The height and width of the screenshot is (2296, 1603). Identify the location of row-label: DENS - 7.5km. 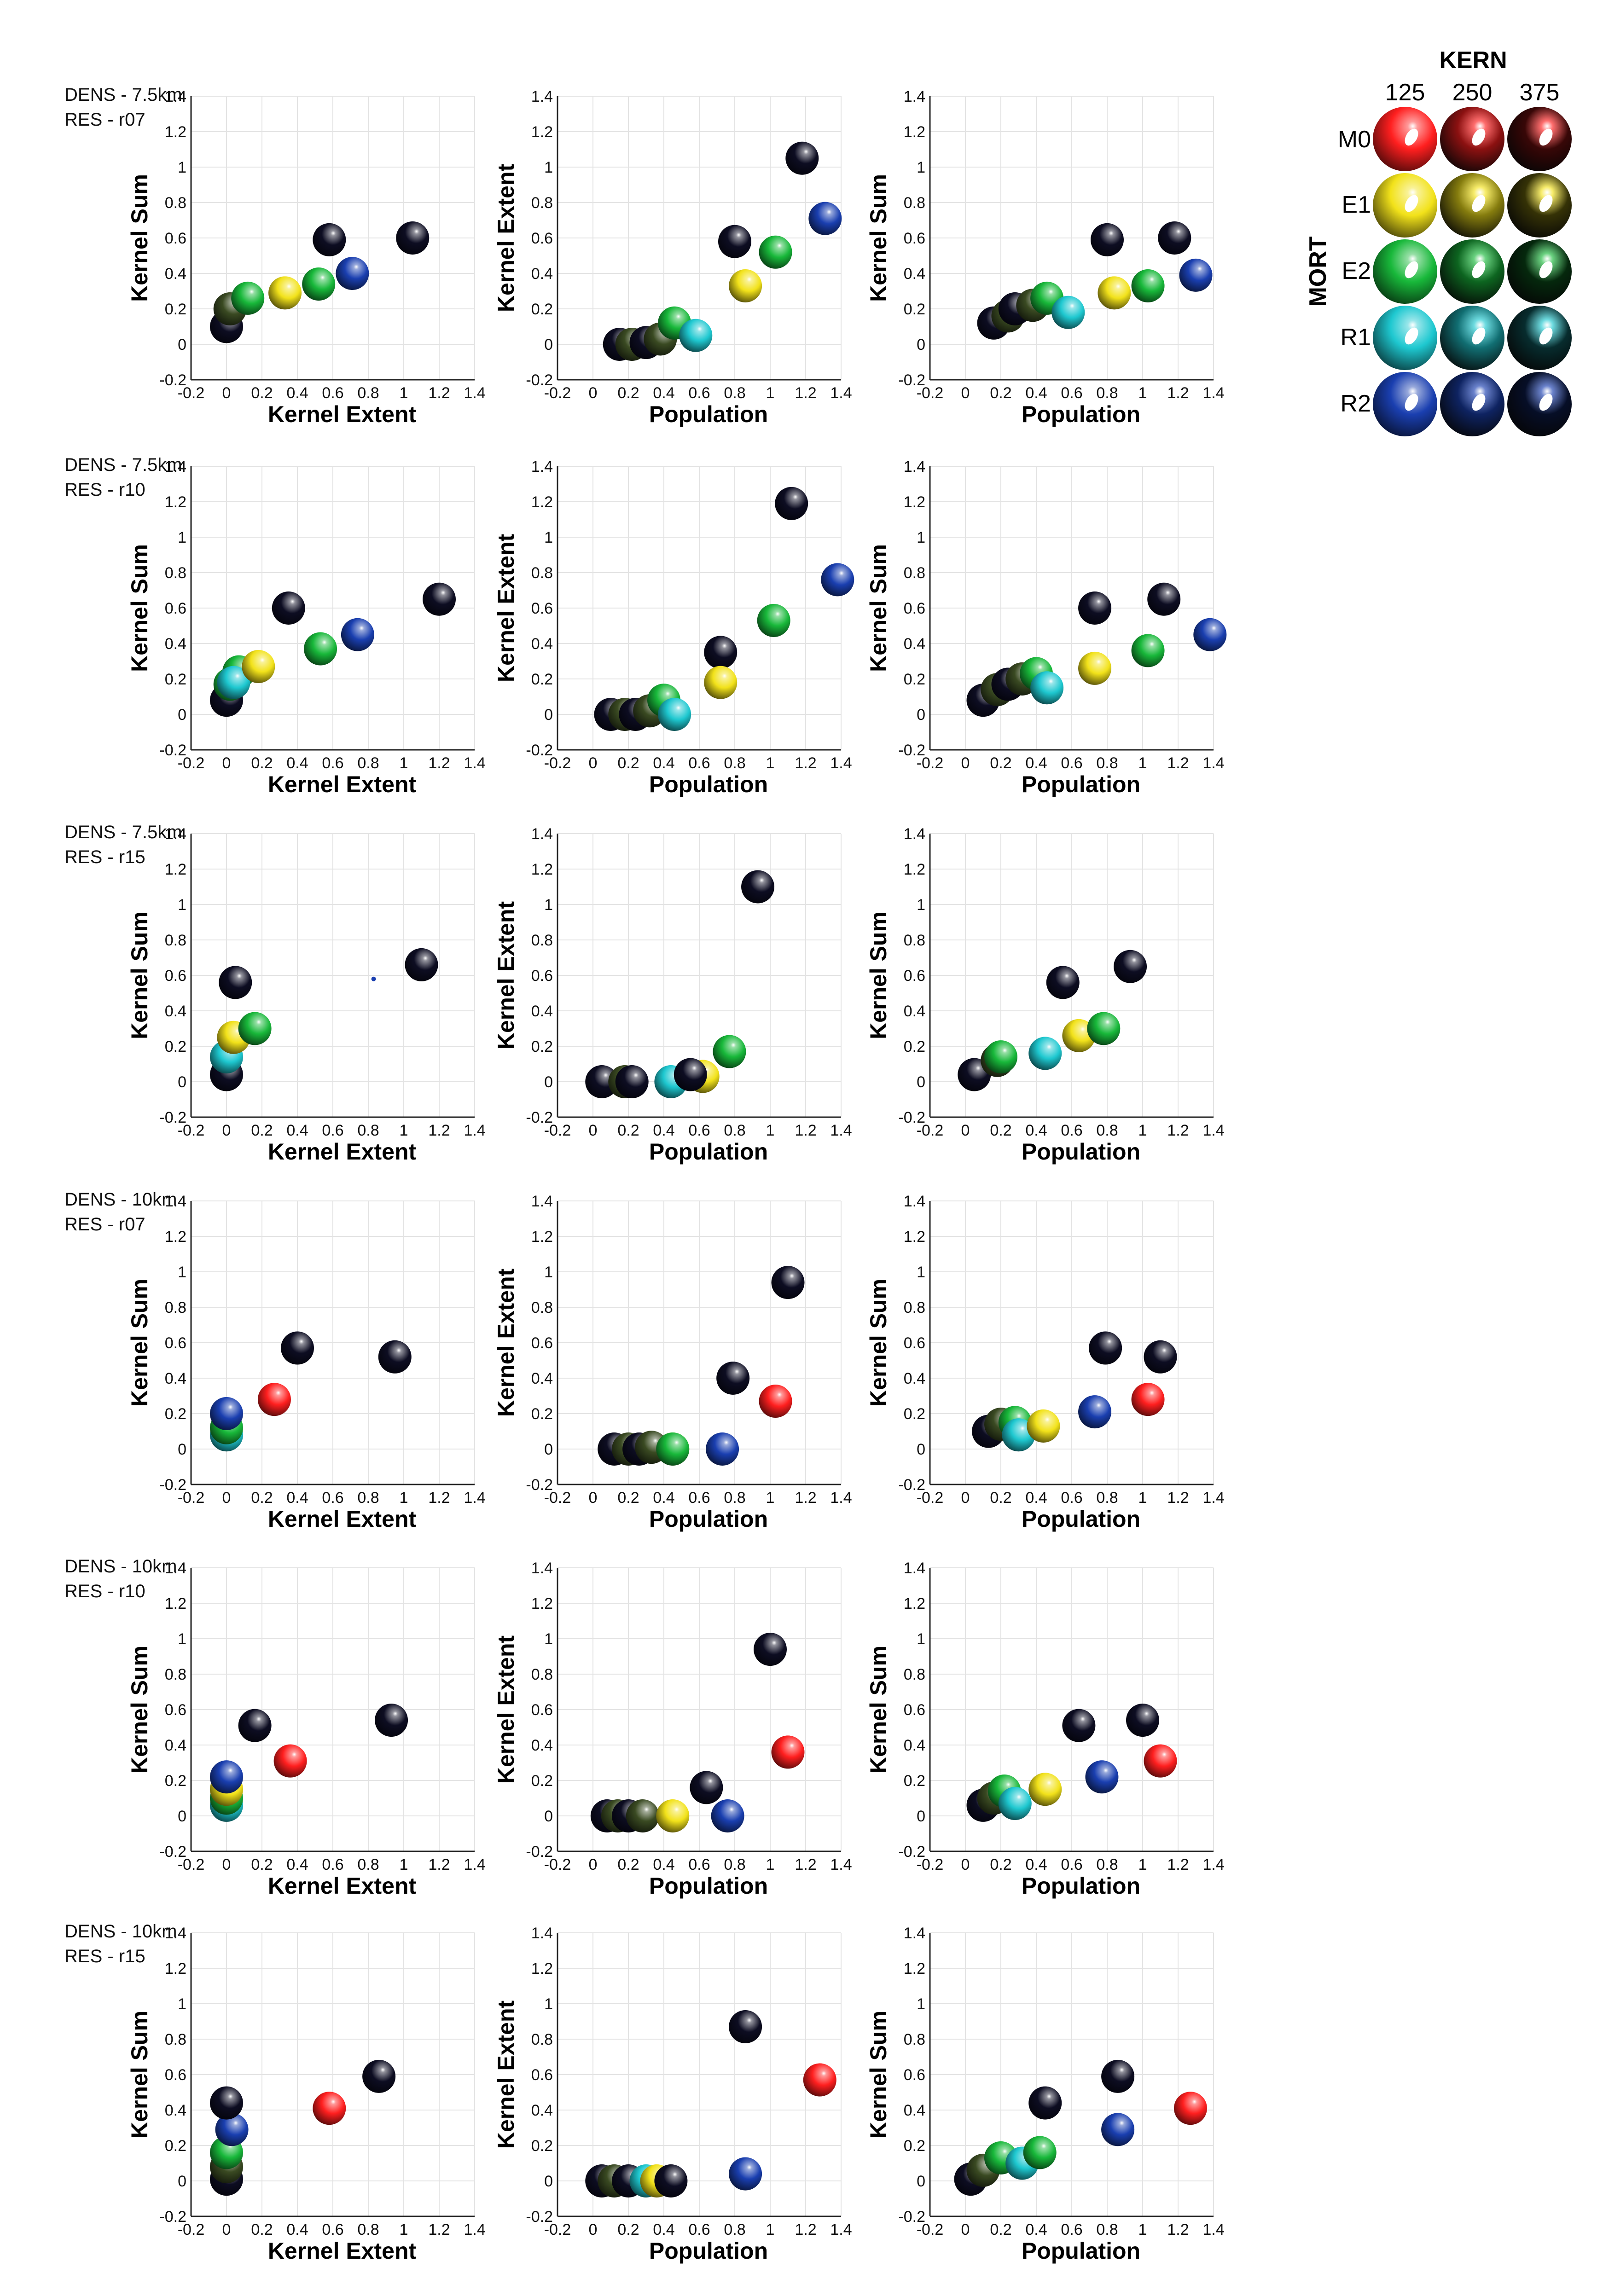
(123, 465).